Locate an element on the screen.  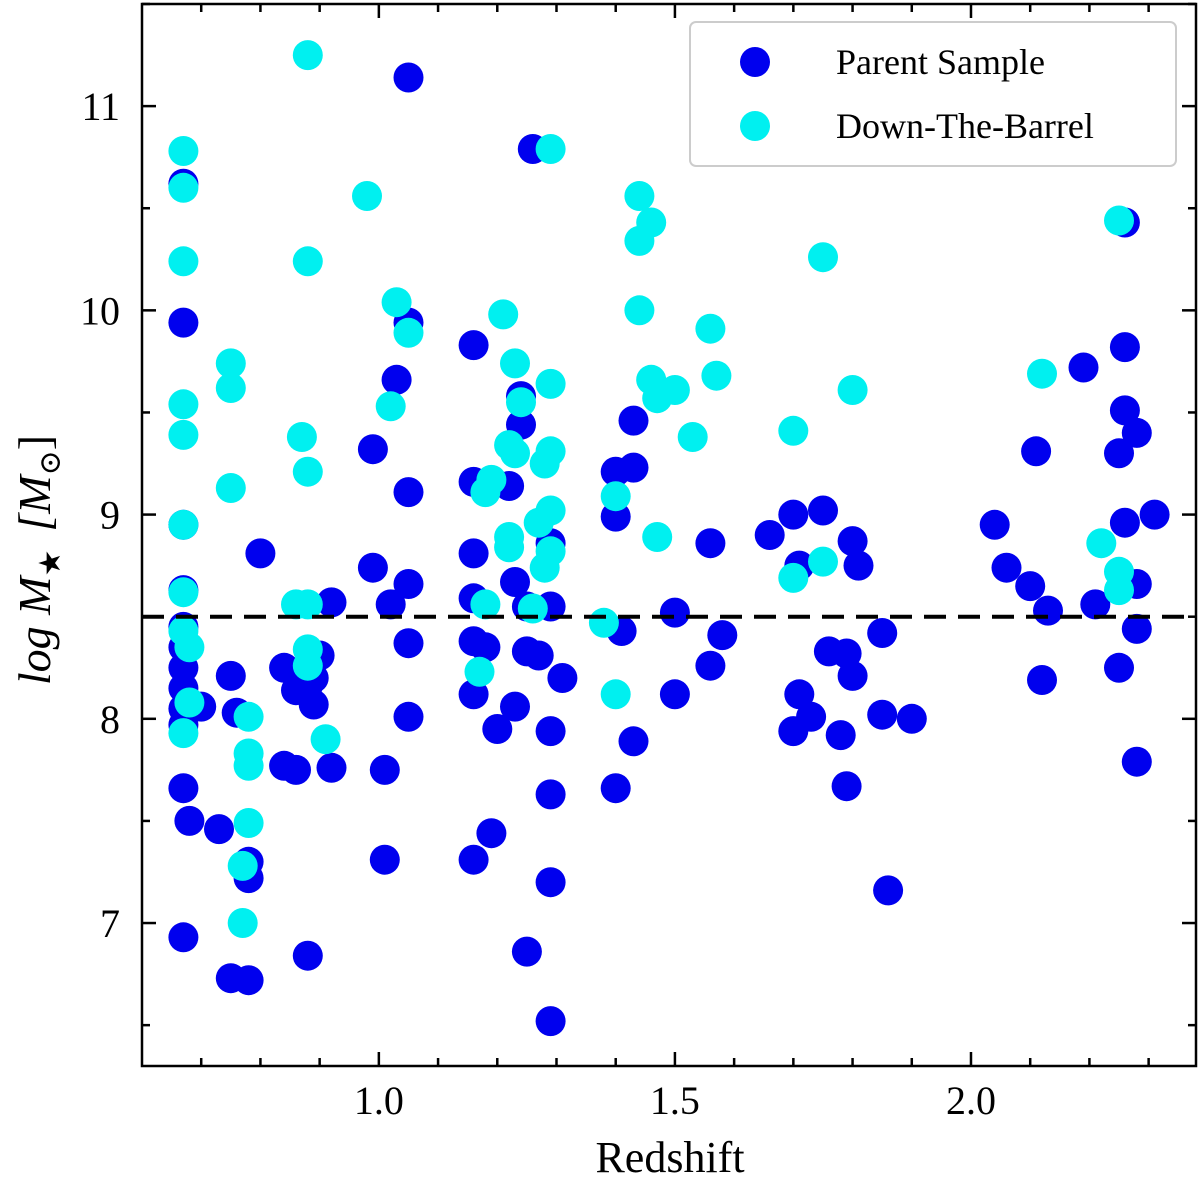
y-axis-label-subscript: ★ is located at coordinates (50, 563).